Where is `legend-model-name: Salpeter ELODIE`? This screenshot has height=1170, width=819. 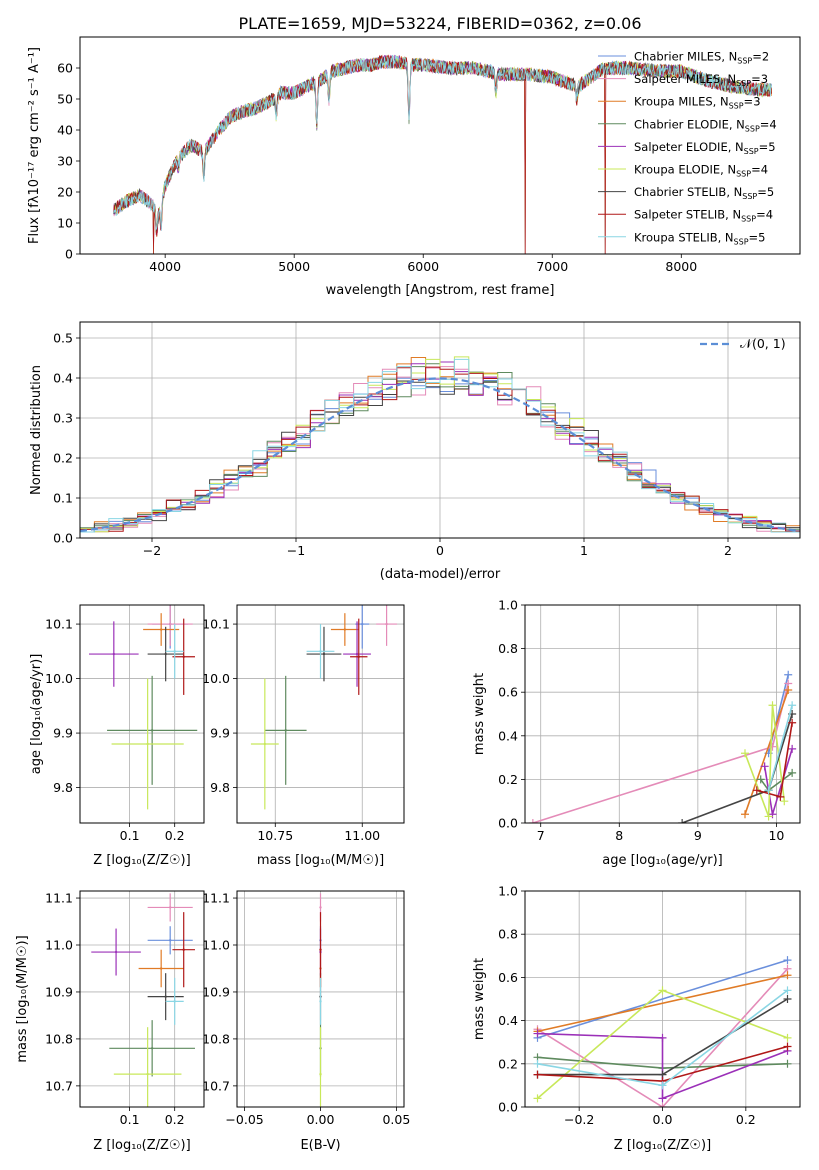
legend-model-name: Salpeter ELODIE is located at coordinates (681, 147).